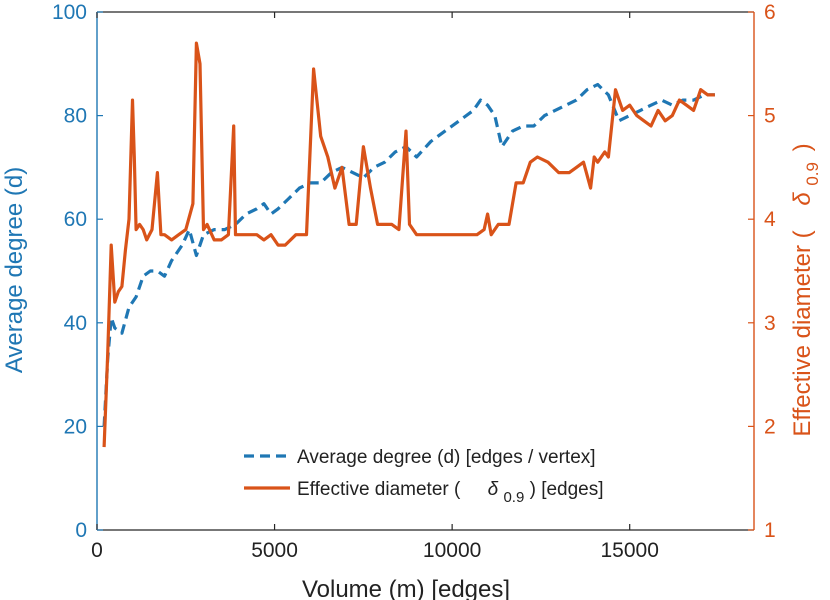  I want to click on legend-label-effective-diameter-subscript: 0.9, so click(513, 497).